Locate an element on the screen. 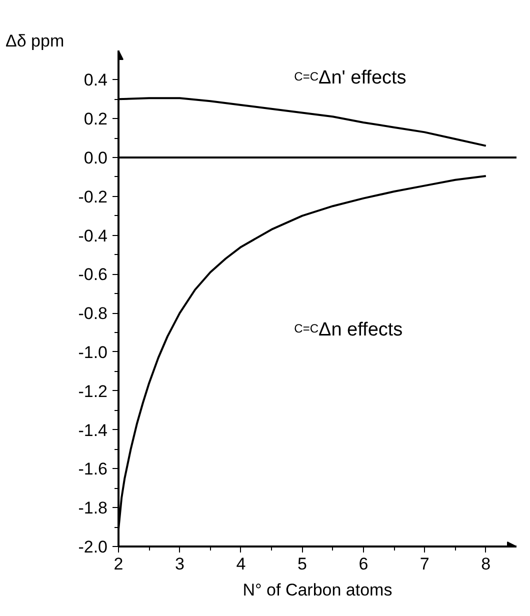 This screenshot has height=616, width=530. y-tick-label: 0.0 is located at coordinates (96, 158).